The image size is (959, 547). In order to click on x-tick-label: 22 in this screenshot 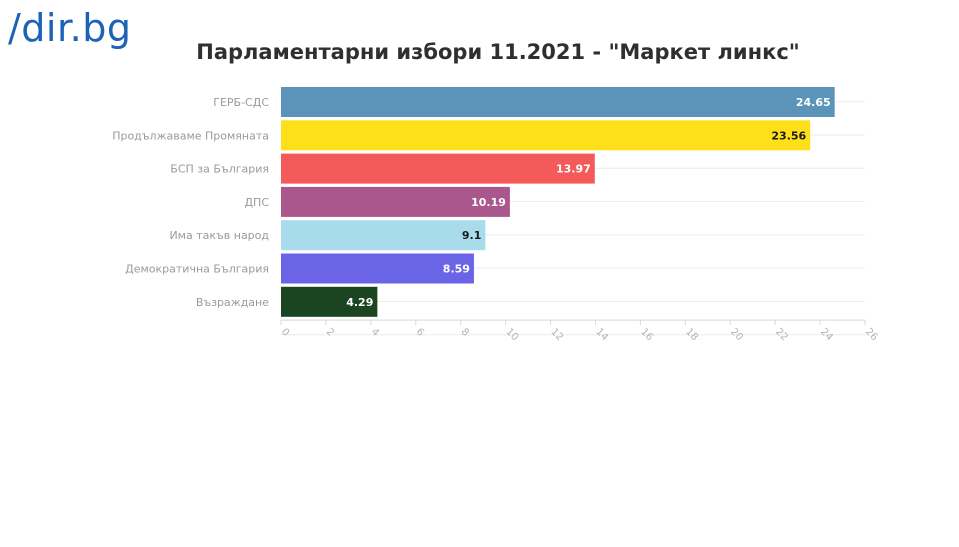, I will do `click(781, 334)`.